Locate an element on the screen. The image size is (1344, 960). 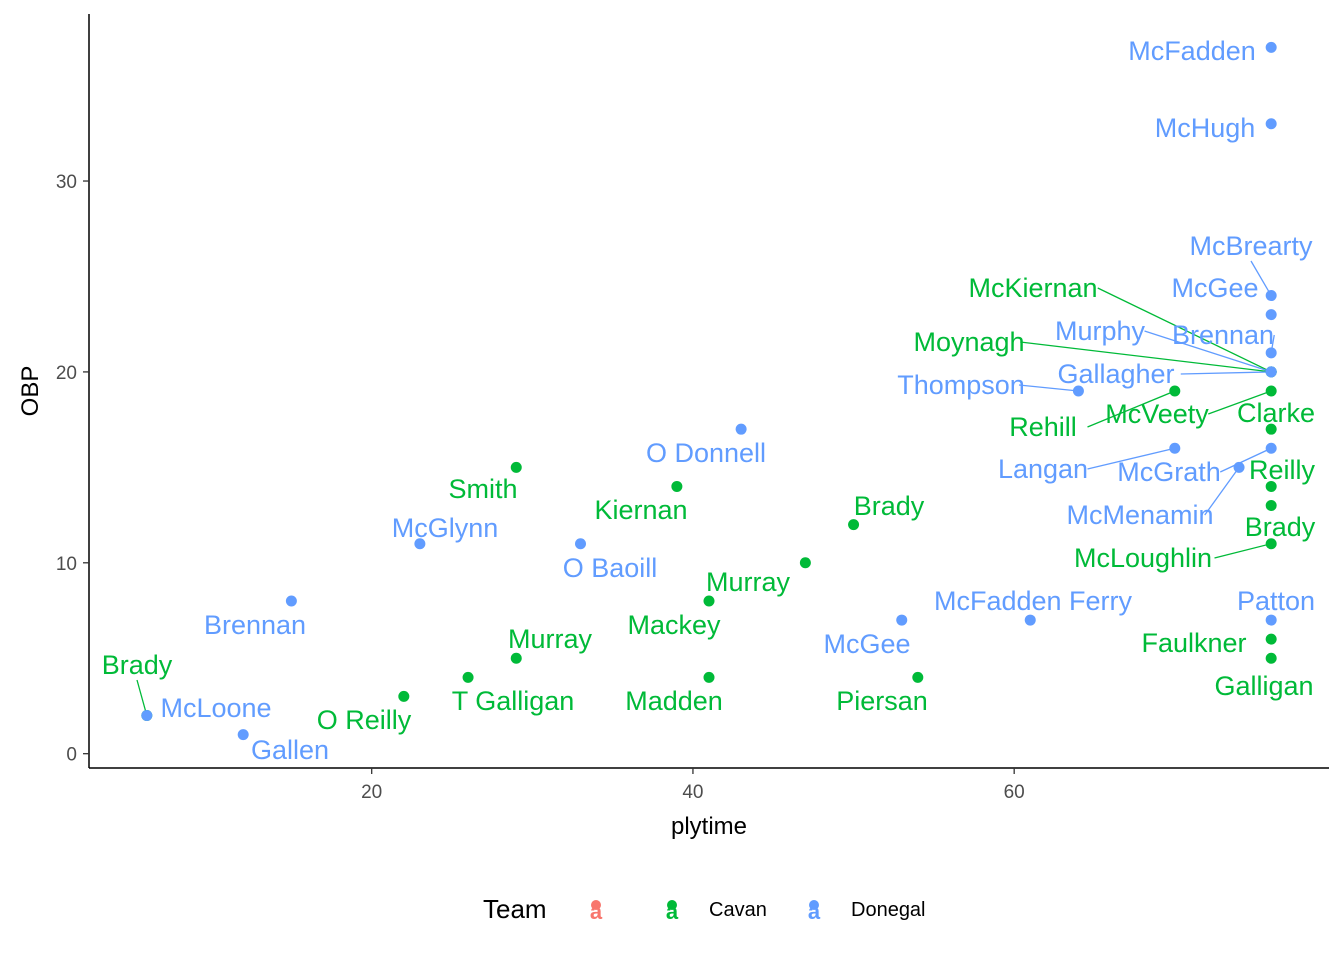
point-label-cavan: Clarke is located at coordinates (1276, 413).